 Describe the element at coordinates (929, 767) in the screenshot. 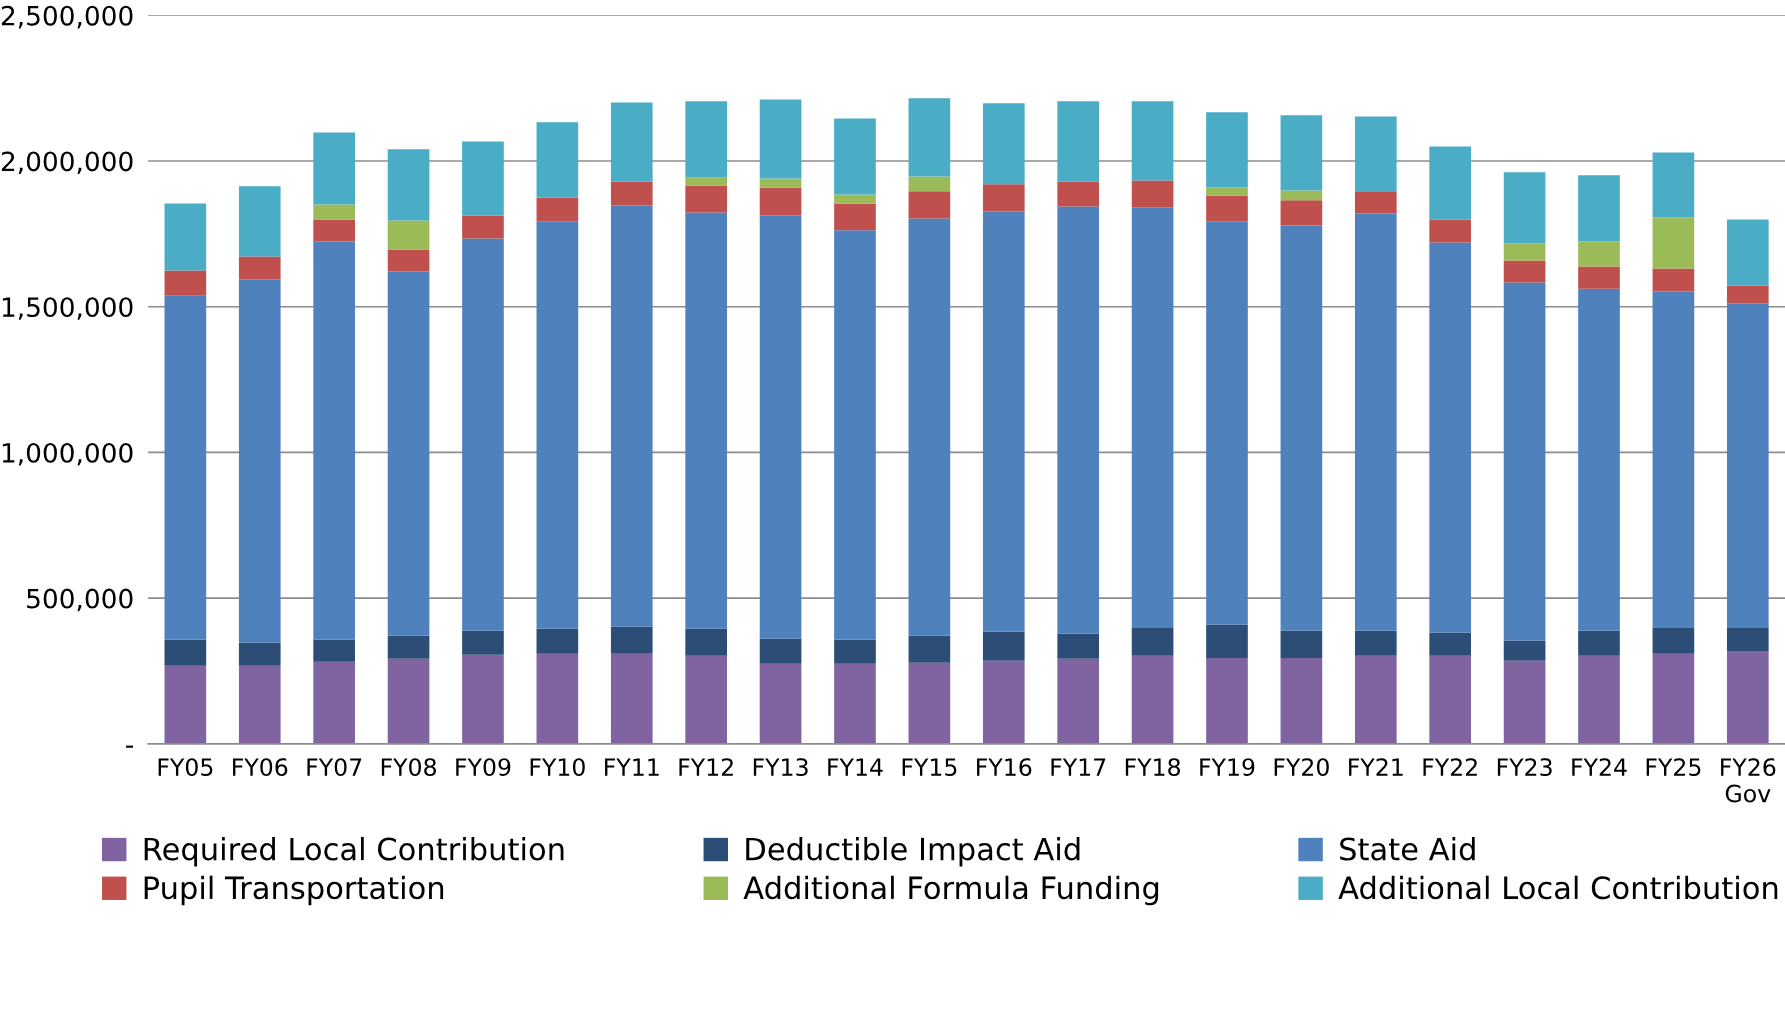

I see `x-tick-label: FY15` at that location.